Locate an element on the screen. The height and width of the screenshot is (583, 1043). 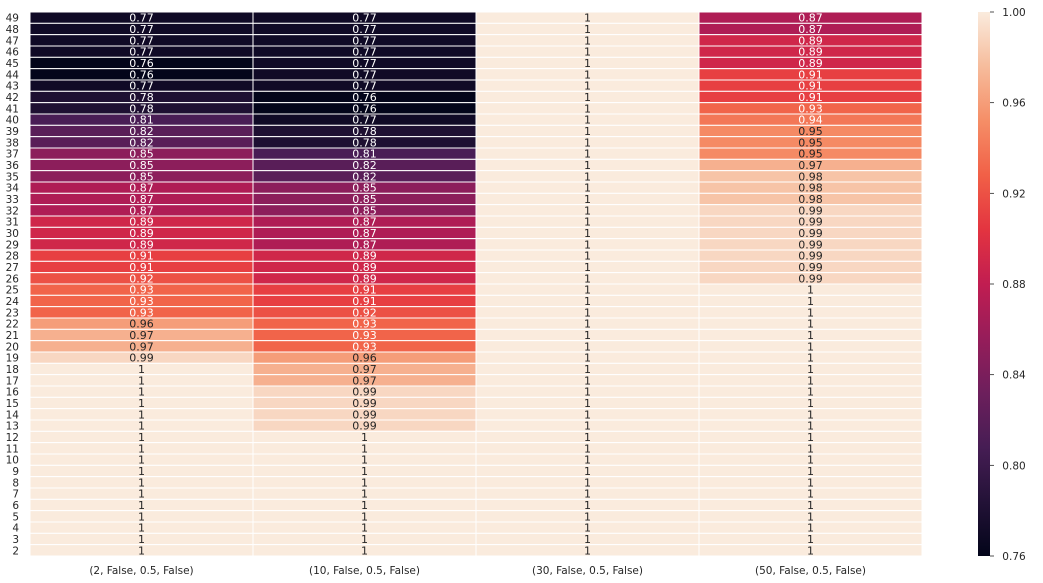
colorbar-tick-label: 0.88 is located at coordinates (1013, 285).